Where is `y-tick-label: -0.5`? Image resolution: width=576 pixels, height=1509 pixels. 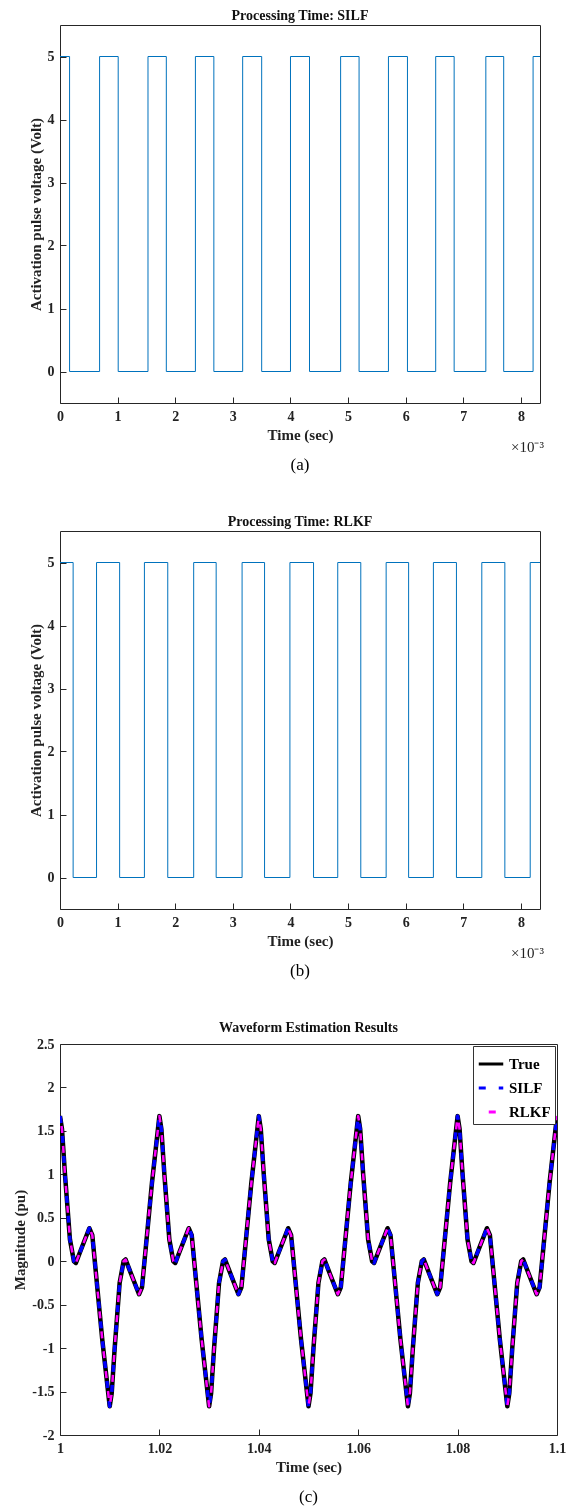 y-tick-label: -0.5 is located at coordinates (43, 1305).